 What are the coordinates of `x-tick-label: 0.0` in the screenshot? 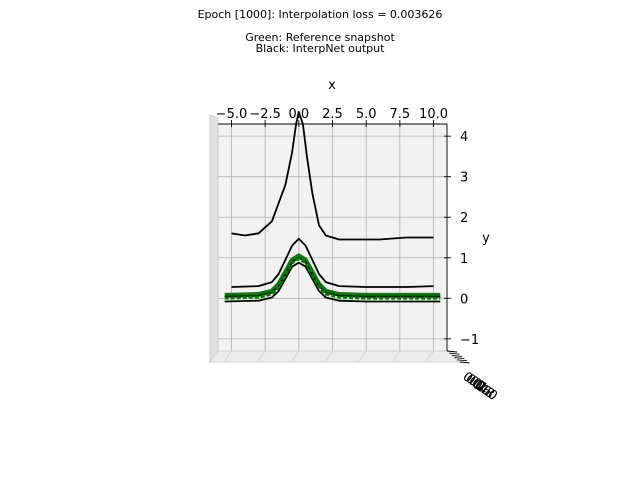 It's located at (298, 114).